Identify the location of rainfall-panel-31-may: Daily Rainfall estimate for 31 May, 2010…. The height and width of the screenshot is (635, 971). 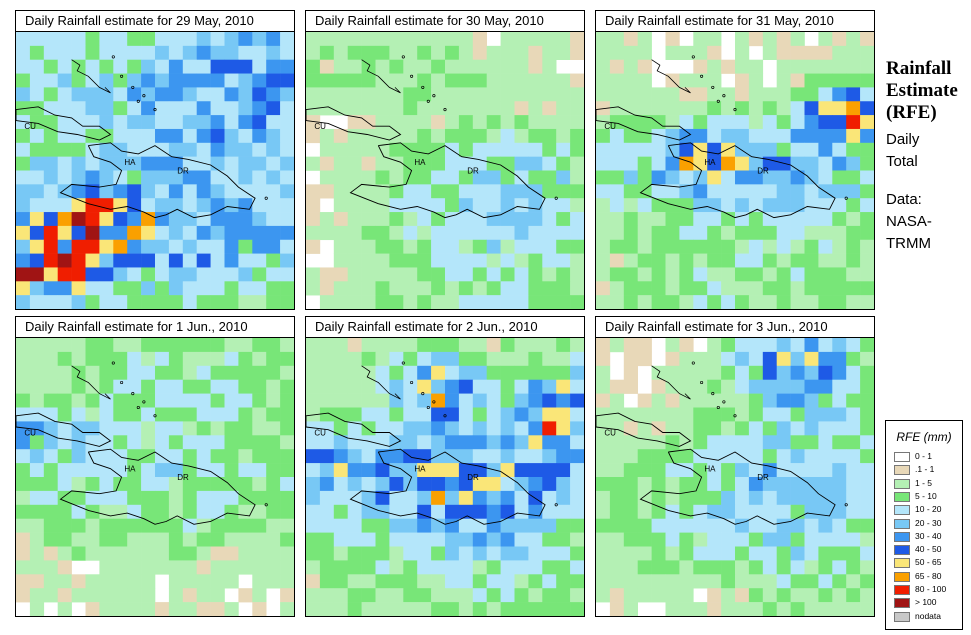
(735, 160).